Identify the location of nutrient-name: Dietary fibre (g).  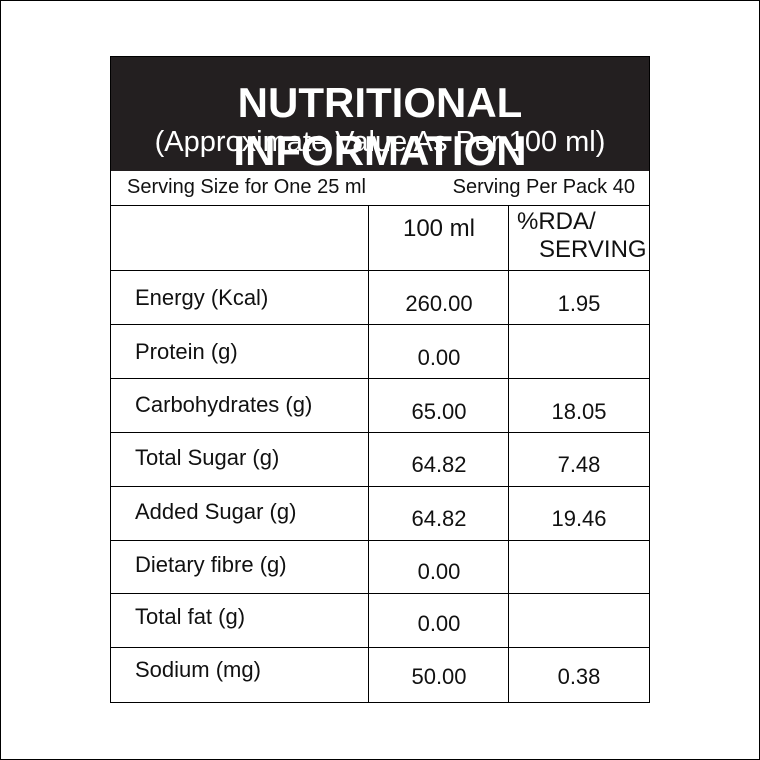
(211, 564).